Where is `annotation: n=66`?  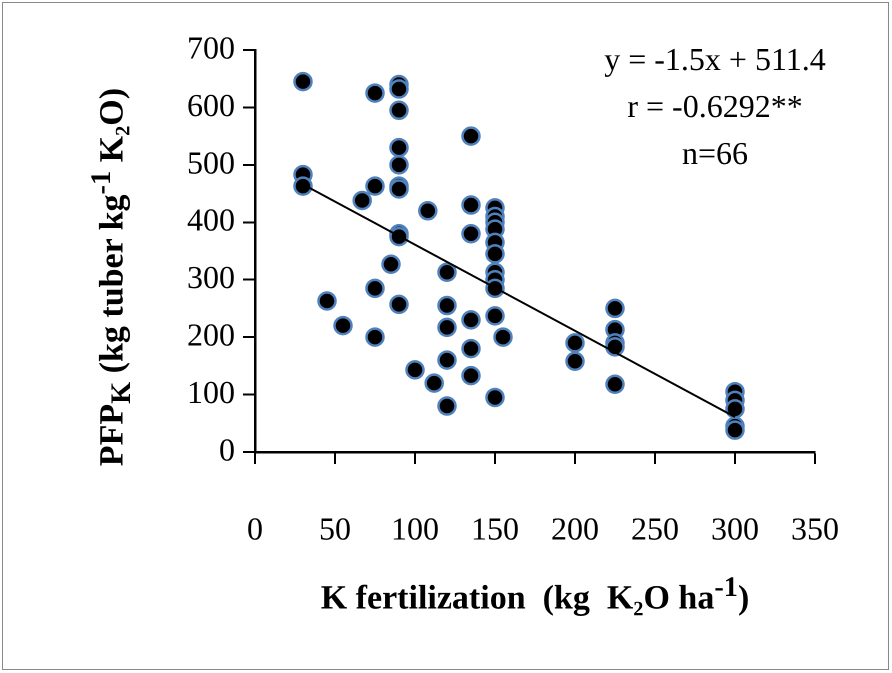
annotation: n=66 is located at coordinates (715, 153).